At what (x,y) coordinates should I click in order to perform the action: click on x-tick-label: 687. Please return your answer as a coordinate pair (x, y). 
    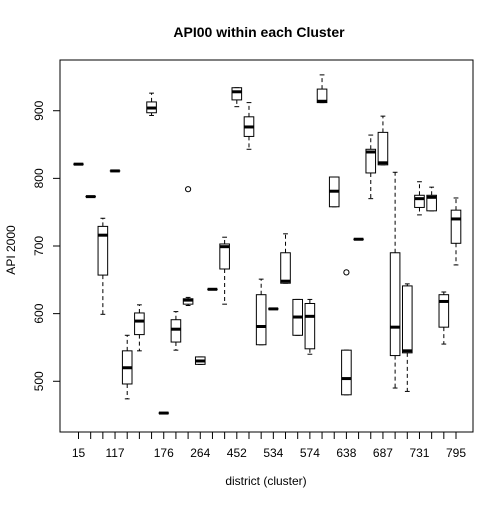
    Looking at the image, I should click on (383, 453).